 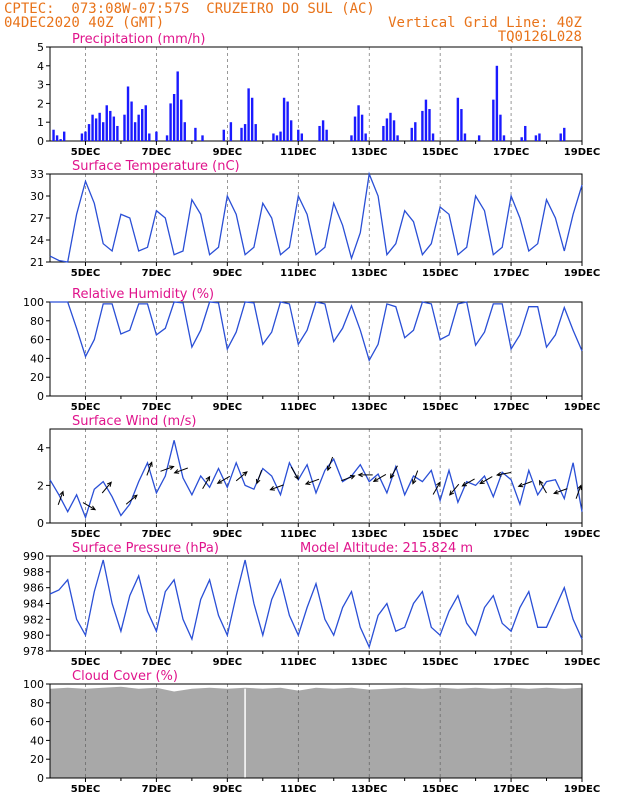 I want to click on cloud-xtick-label: 5DEC, so click(x=85, y=789).